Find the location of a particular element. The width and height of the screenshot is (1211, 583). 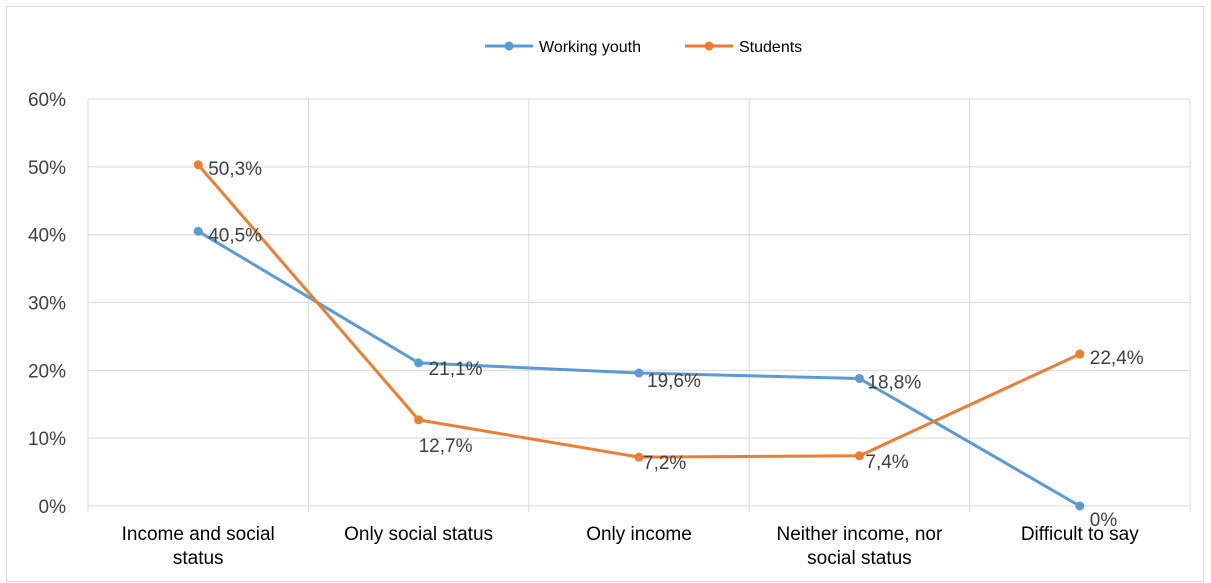

data-label: 40,5% is located at coordinates (235, 235).